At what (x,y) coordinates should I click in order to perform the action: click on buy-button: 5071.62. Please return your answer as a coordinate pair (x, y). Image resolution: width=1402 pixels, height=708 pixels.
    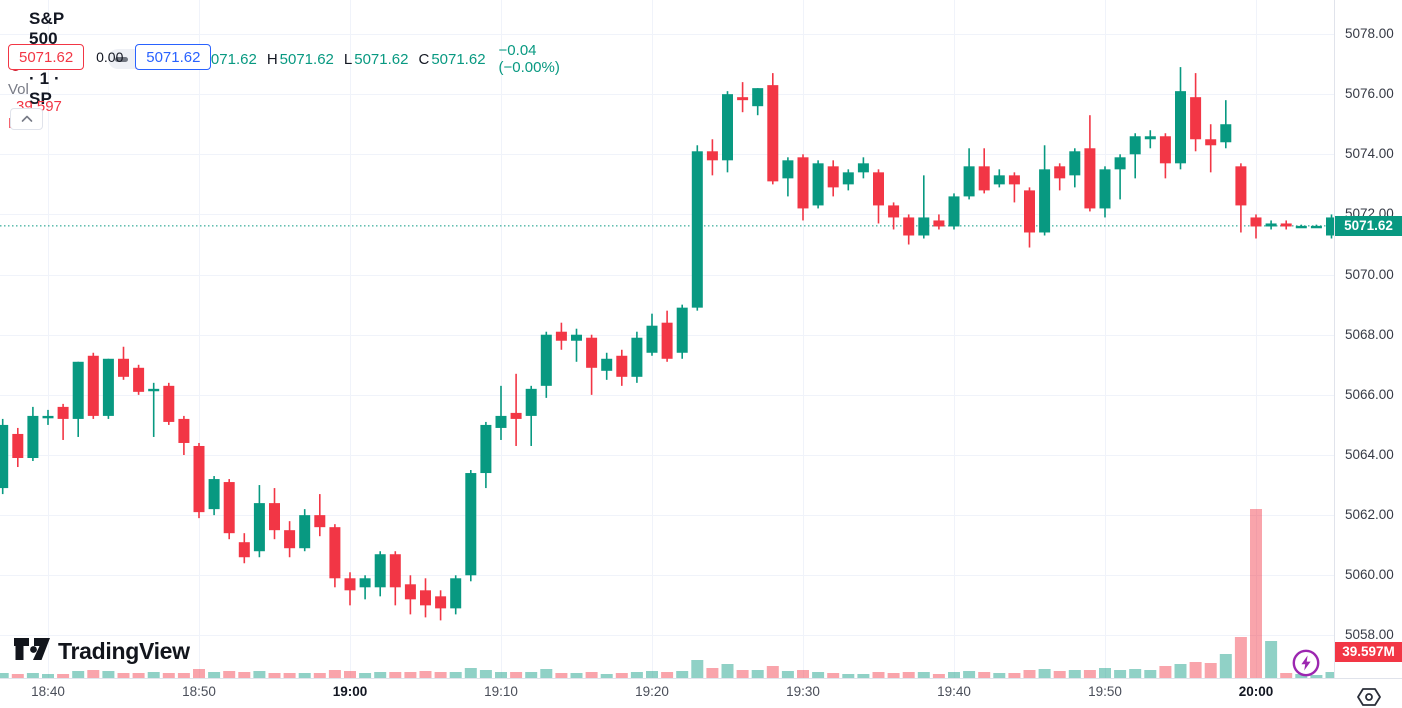
    Looking at the image, I should click on (173, 57).